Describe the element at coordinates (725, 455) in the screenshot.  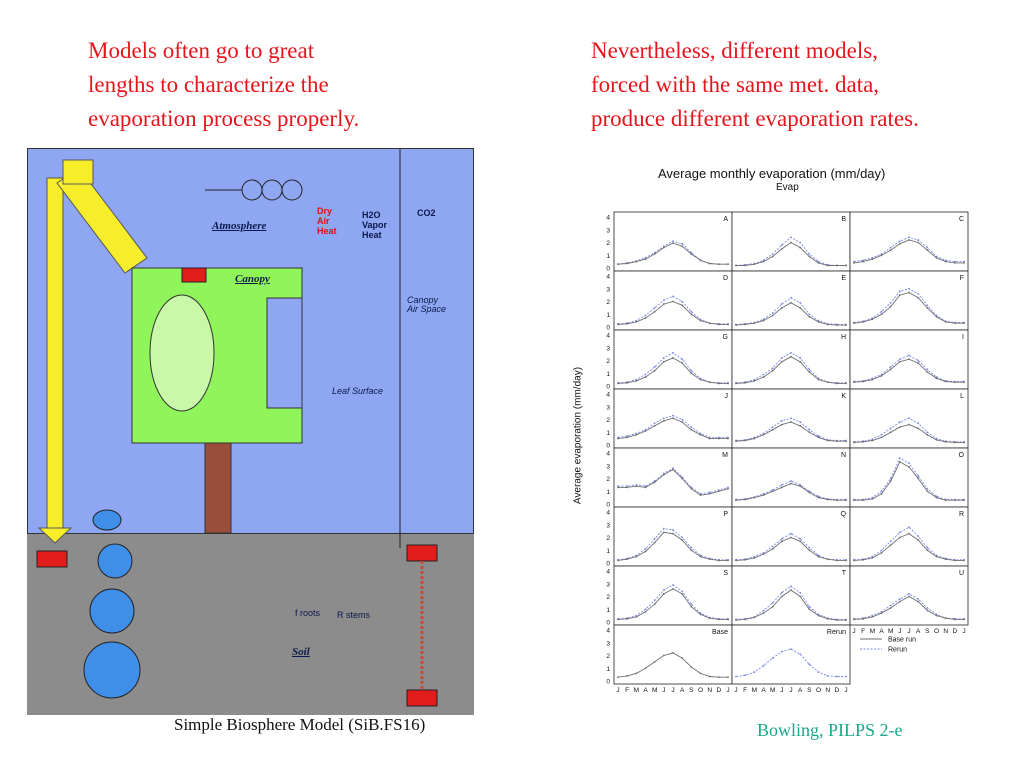
I see `panel-label: M` at that location.